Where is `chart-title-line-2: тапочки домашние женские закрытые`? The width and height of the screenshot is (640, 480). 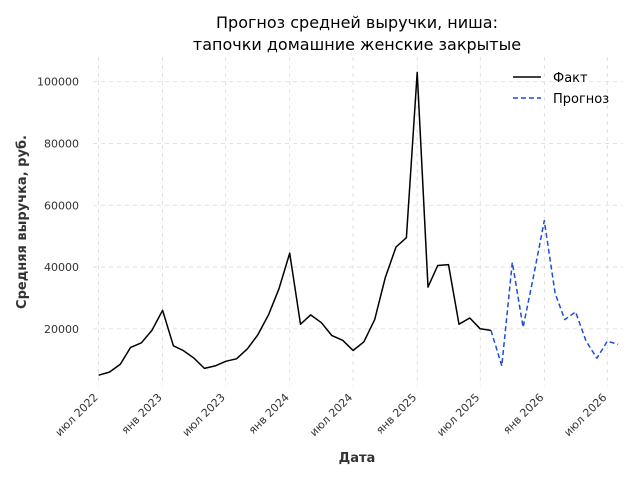 chart-title-line-2: тапочки домашние женские закрытые is located at coordinates (357, 44).